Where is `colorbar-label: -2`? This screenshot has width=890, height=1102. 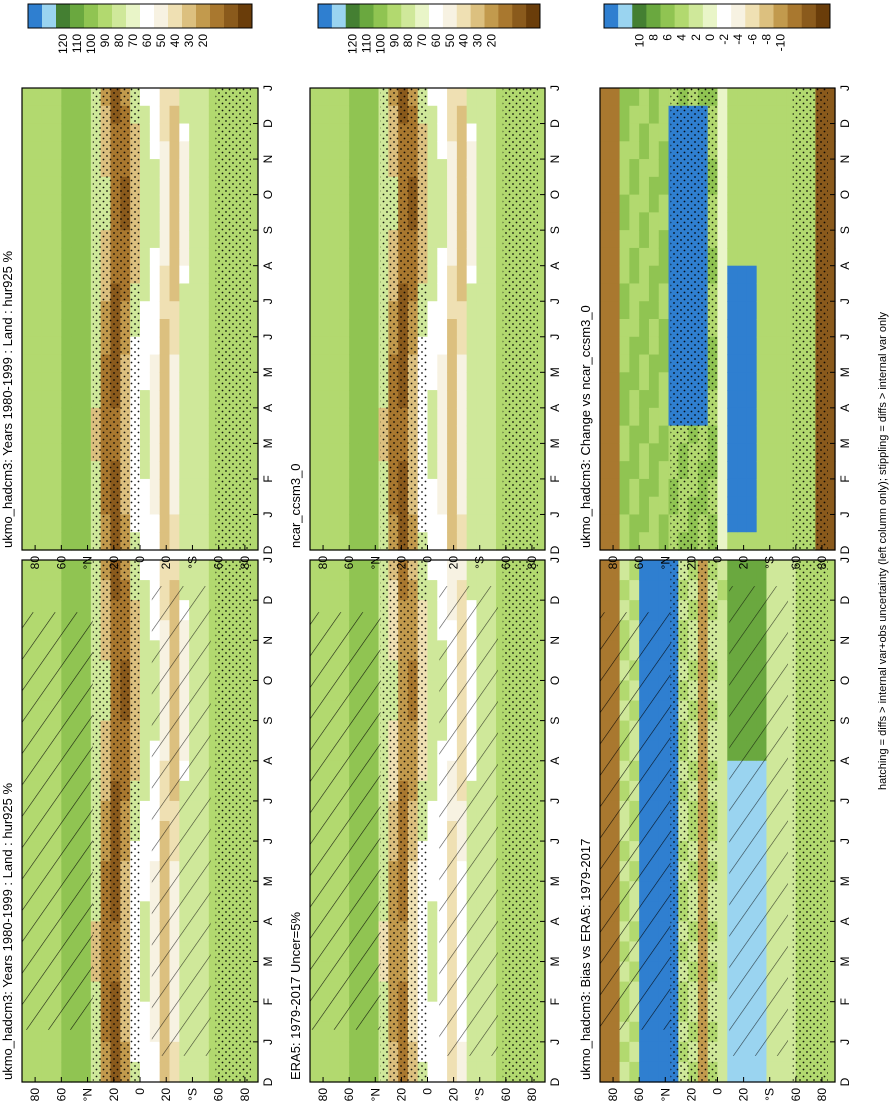
colorbar-label: -2 is located at coordinates (724, 39).